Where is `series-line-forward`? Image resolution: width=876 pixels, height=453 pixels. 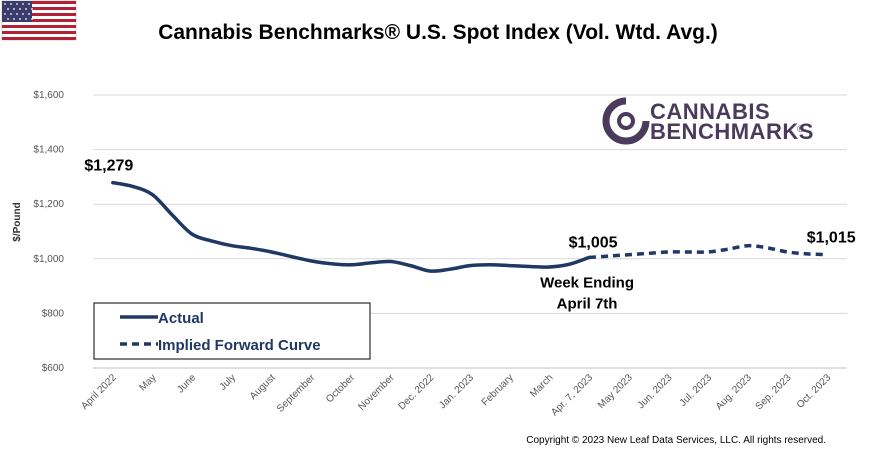
series-line-forward is located at coordinates (708, 251).